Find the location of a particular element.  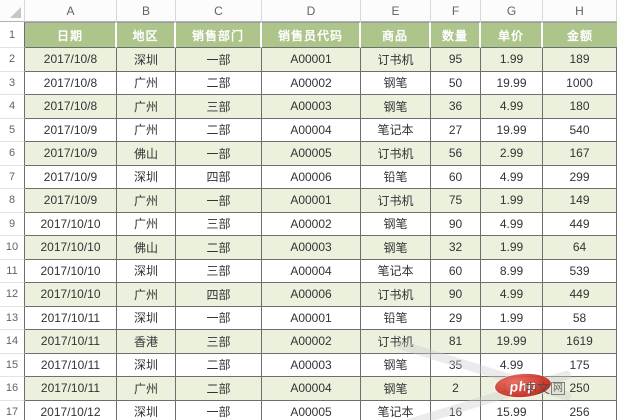

cell-C13: 一部 is located at coordinates (219, 318).